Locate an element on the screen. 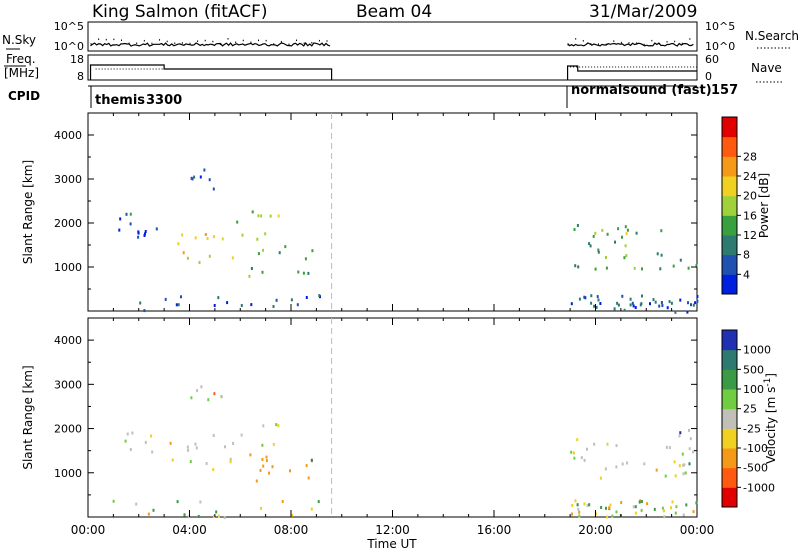 This screenshot has width=800, height=558. colorbar-tick-label: 100 is located at coordinates (753, 389).